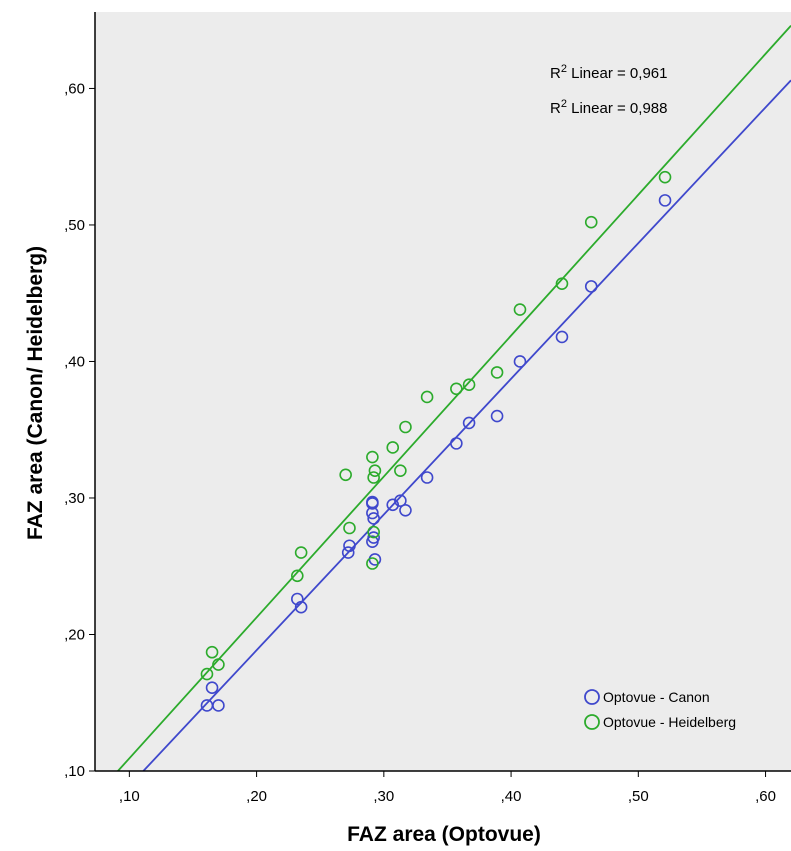 The width and height of the screenshot is (791, 851). Describe the element at coordinates (74, 88) in the screenshot. I see `y-tick-label: ,60` at that location.